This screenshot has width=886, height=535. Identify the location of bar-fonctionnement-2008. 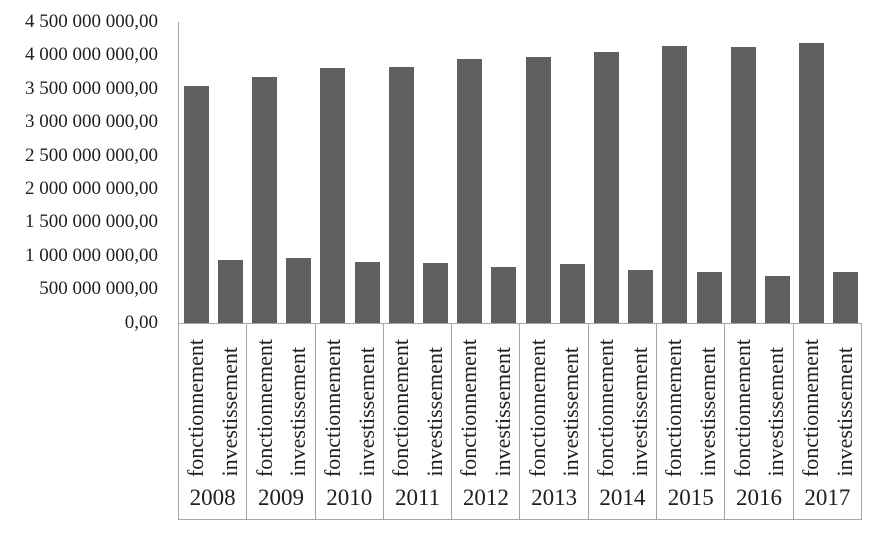
(196, 204).